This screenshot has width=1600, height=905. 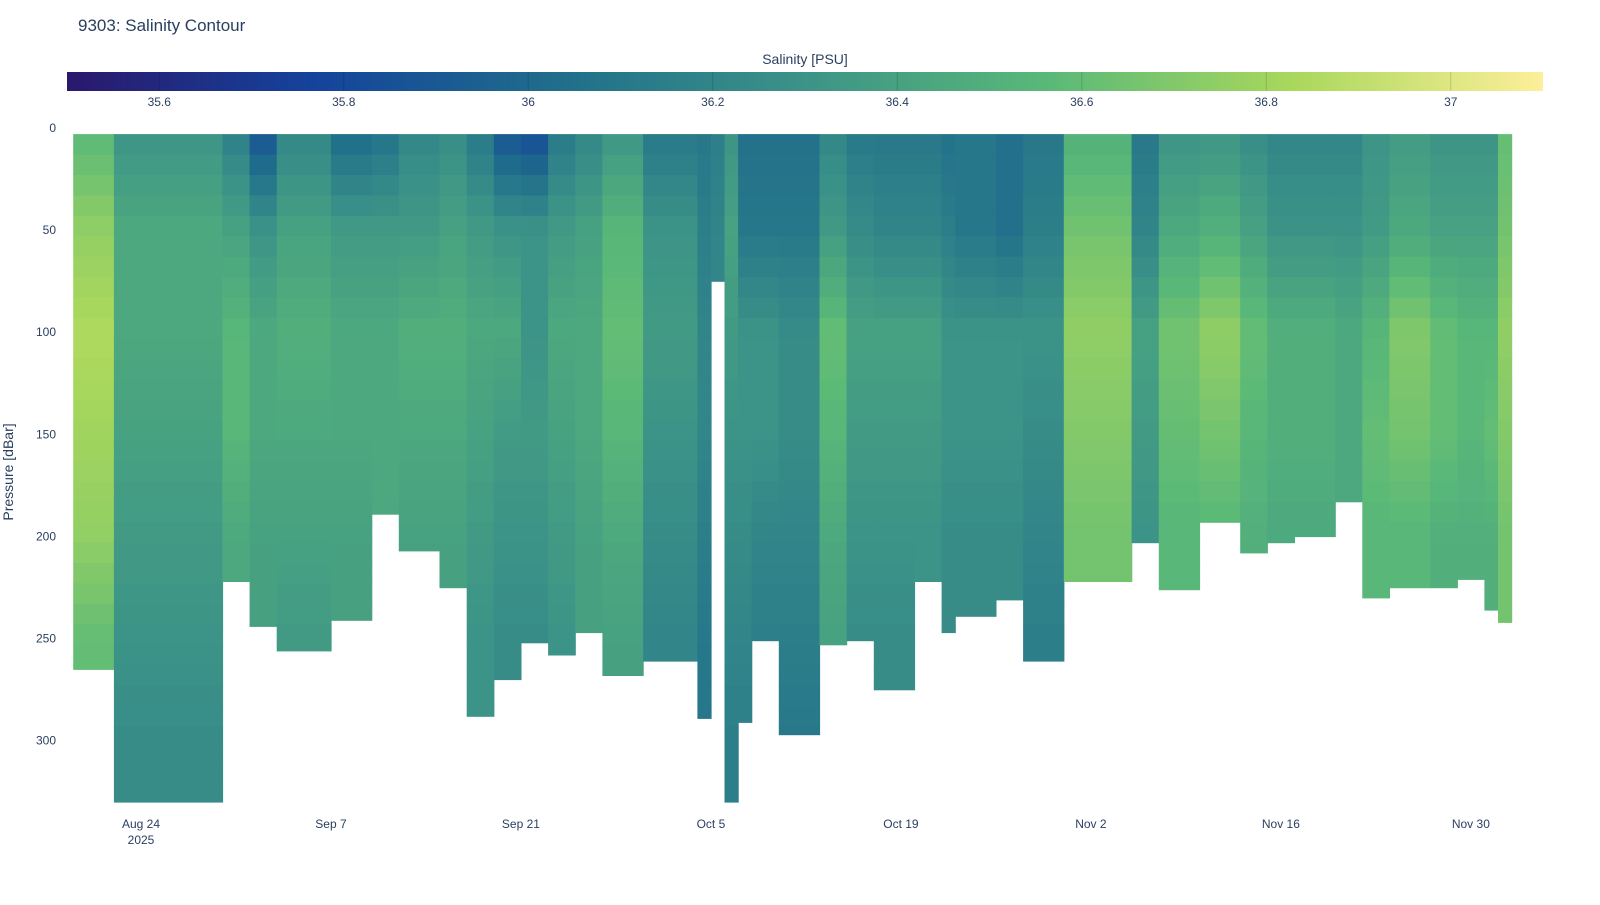 What do you see at coordinates (160, 102) in the screenshot?
I see `colorbar-tick-label: 35.6` at bounding box center [160, 102].